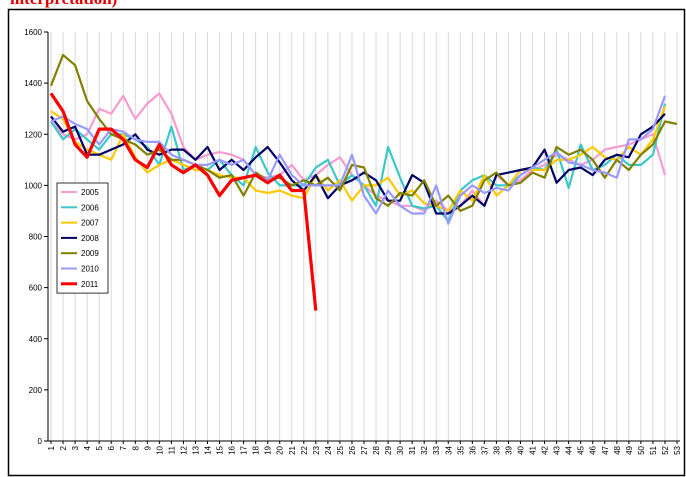  What do you see at coordinates (90, 192) in the screenshot?
I see `legend-label: 2005` at bounding box center [90, 192].